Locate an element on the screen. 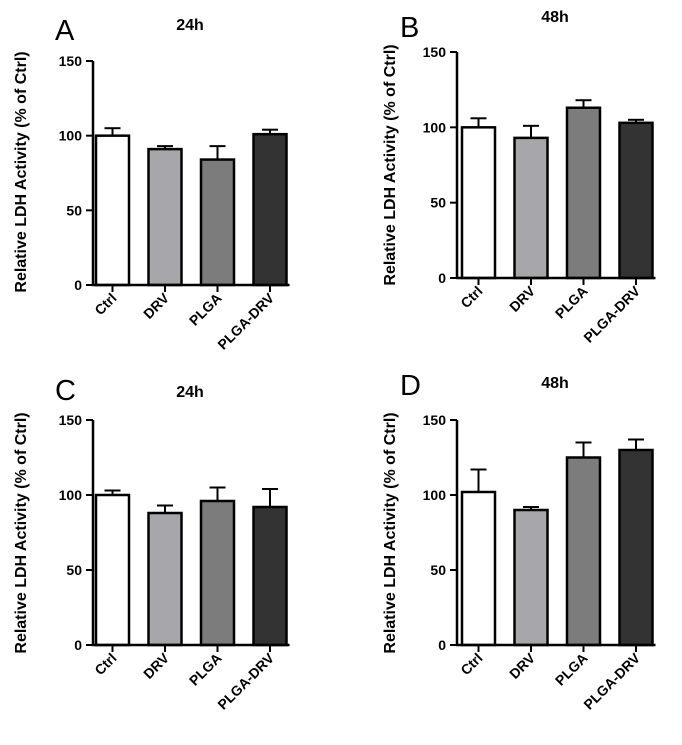 The width and height of the screenshot is (682, 745). panel-a-y-tick-label-3: 150 is located at coordinates (71, 61).